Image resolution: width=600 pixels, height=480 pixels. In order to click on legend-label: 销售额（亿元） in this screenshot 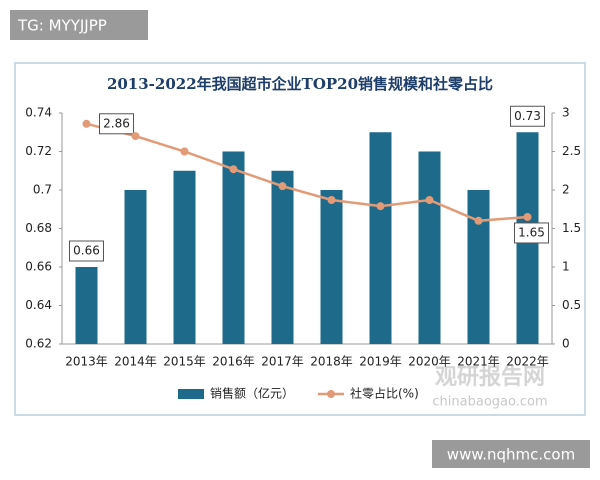, I will do `click(252, 393)`.